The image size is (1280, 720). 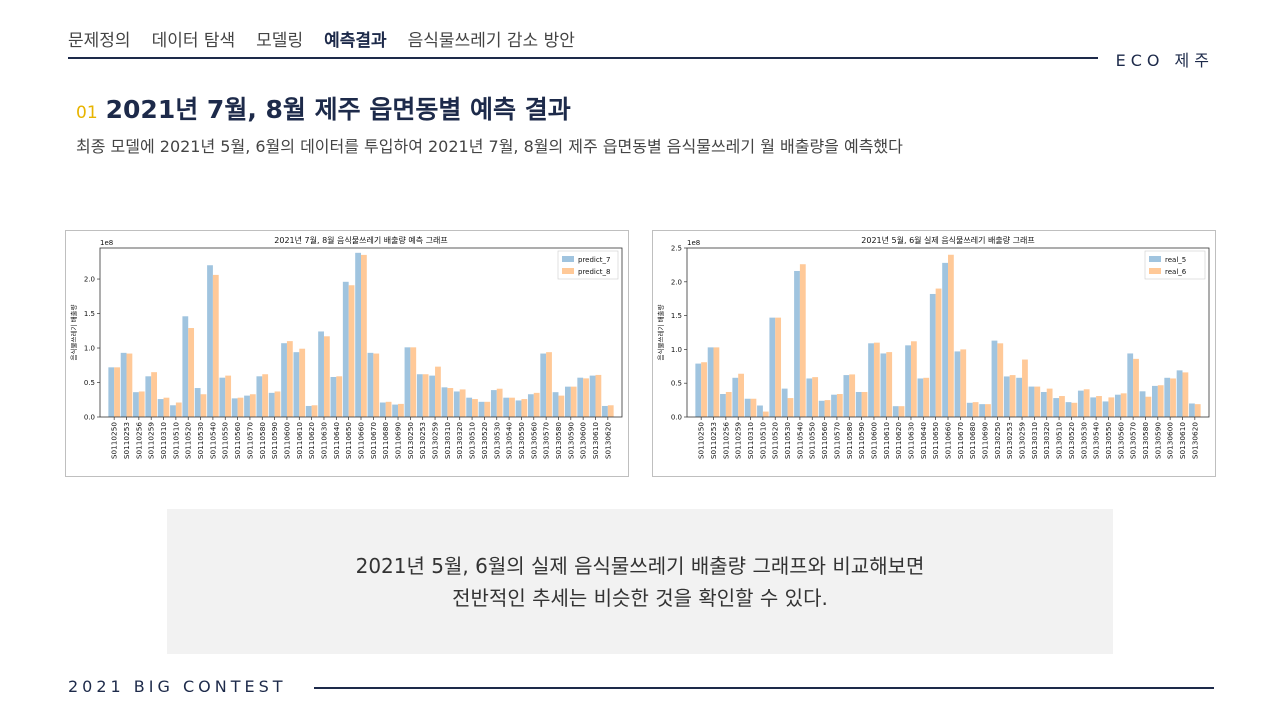 I want to click on section-number: 01, so click(x=87, y=113).